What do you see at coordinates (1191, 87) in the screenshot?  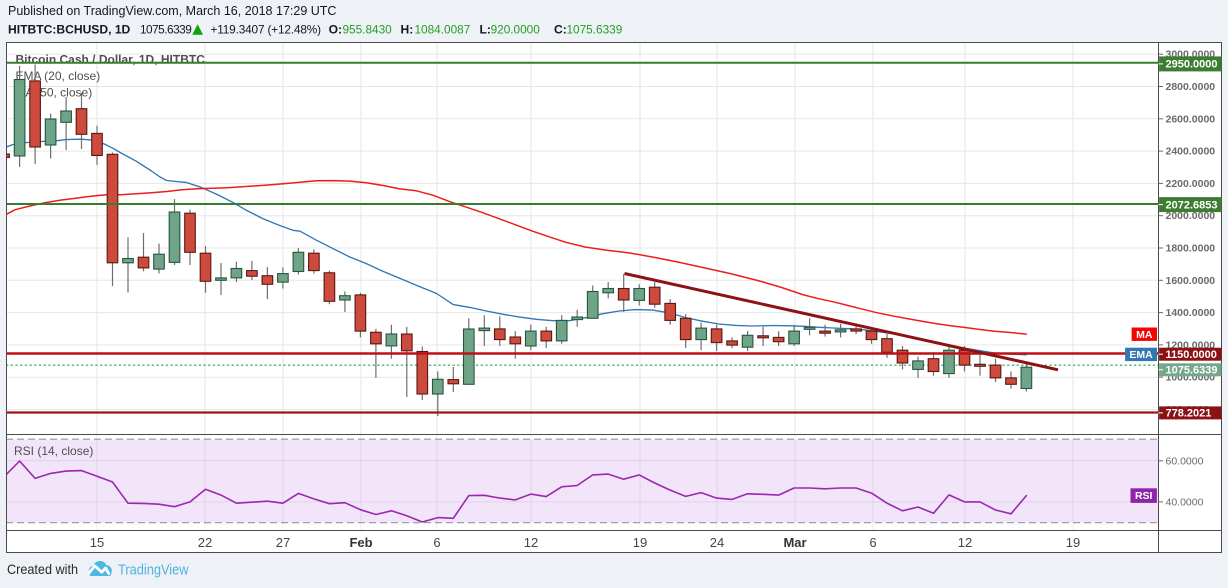 I see `svg-text: 2800.0000` at bounding box center [1191, 87].